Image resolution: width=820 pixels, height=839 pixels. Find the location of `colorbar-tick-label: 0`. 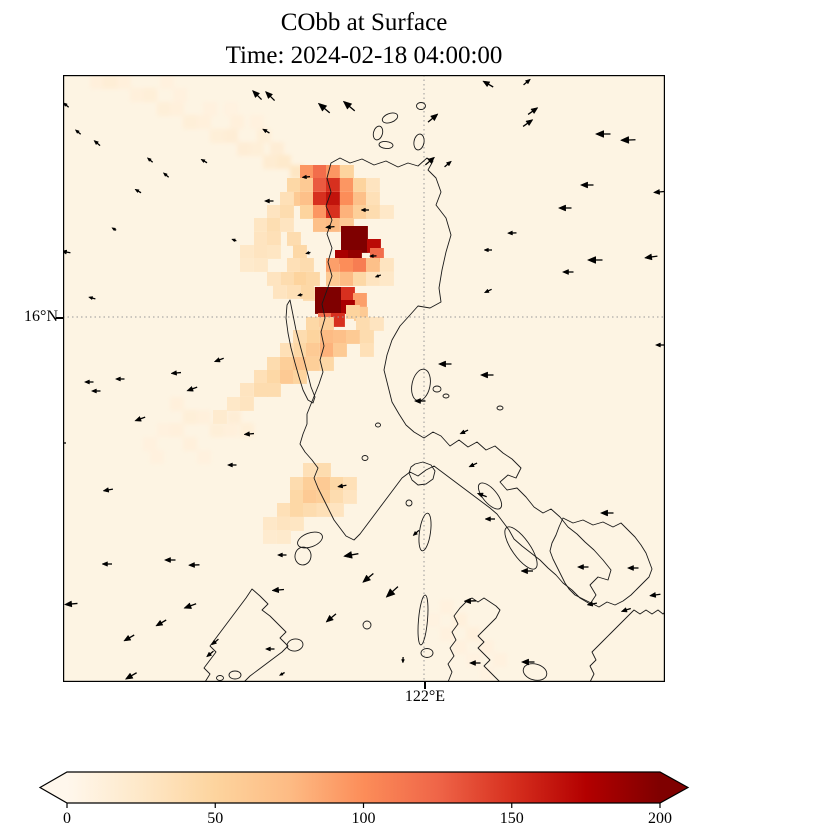

colorbar-tick-label: 0 is located at coordinates (67, 818).